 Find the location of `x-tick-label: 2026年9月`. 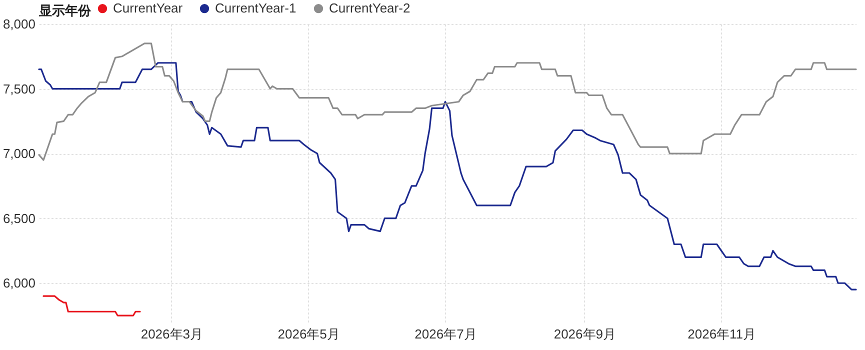

x-tick-label: 2026年9月 is located at coordinates (585, 334).